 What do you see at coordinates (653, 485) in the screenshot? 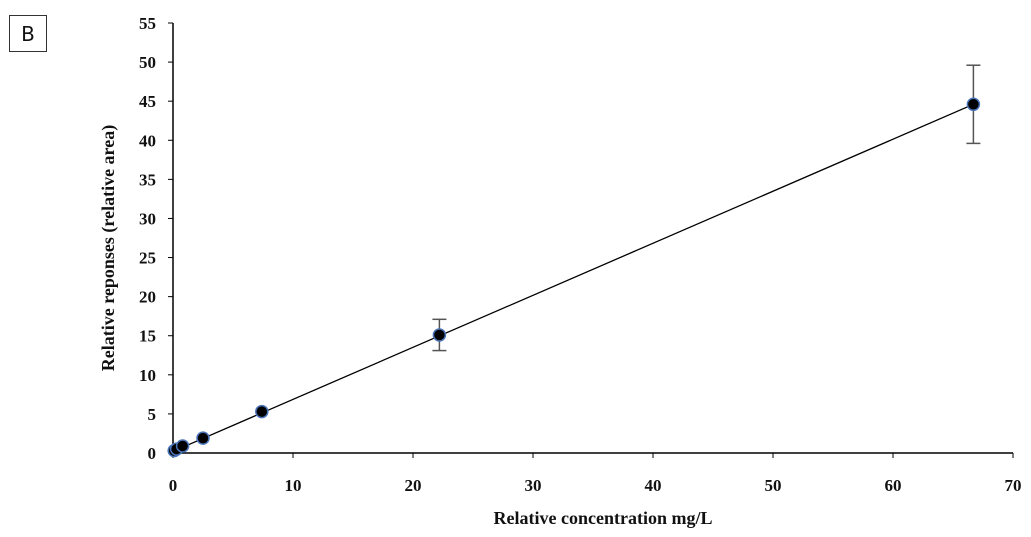
I see `x-tick-label: 40` at bounding box center [653, 485].